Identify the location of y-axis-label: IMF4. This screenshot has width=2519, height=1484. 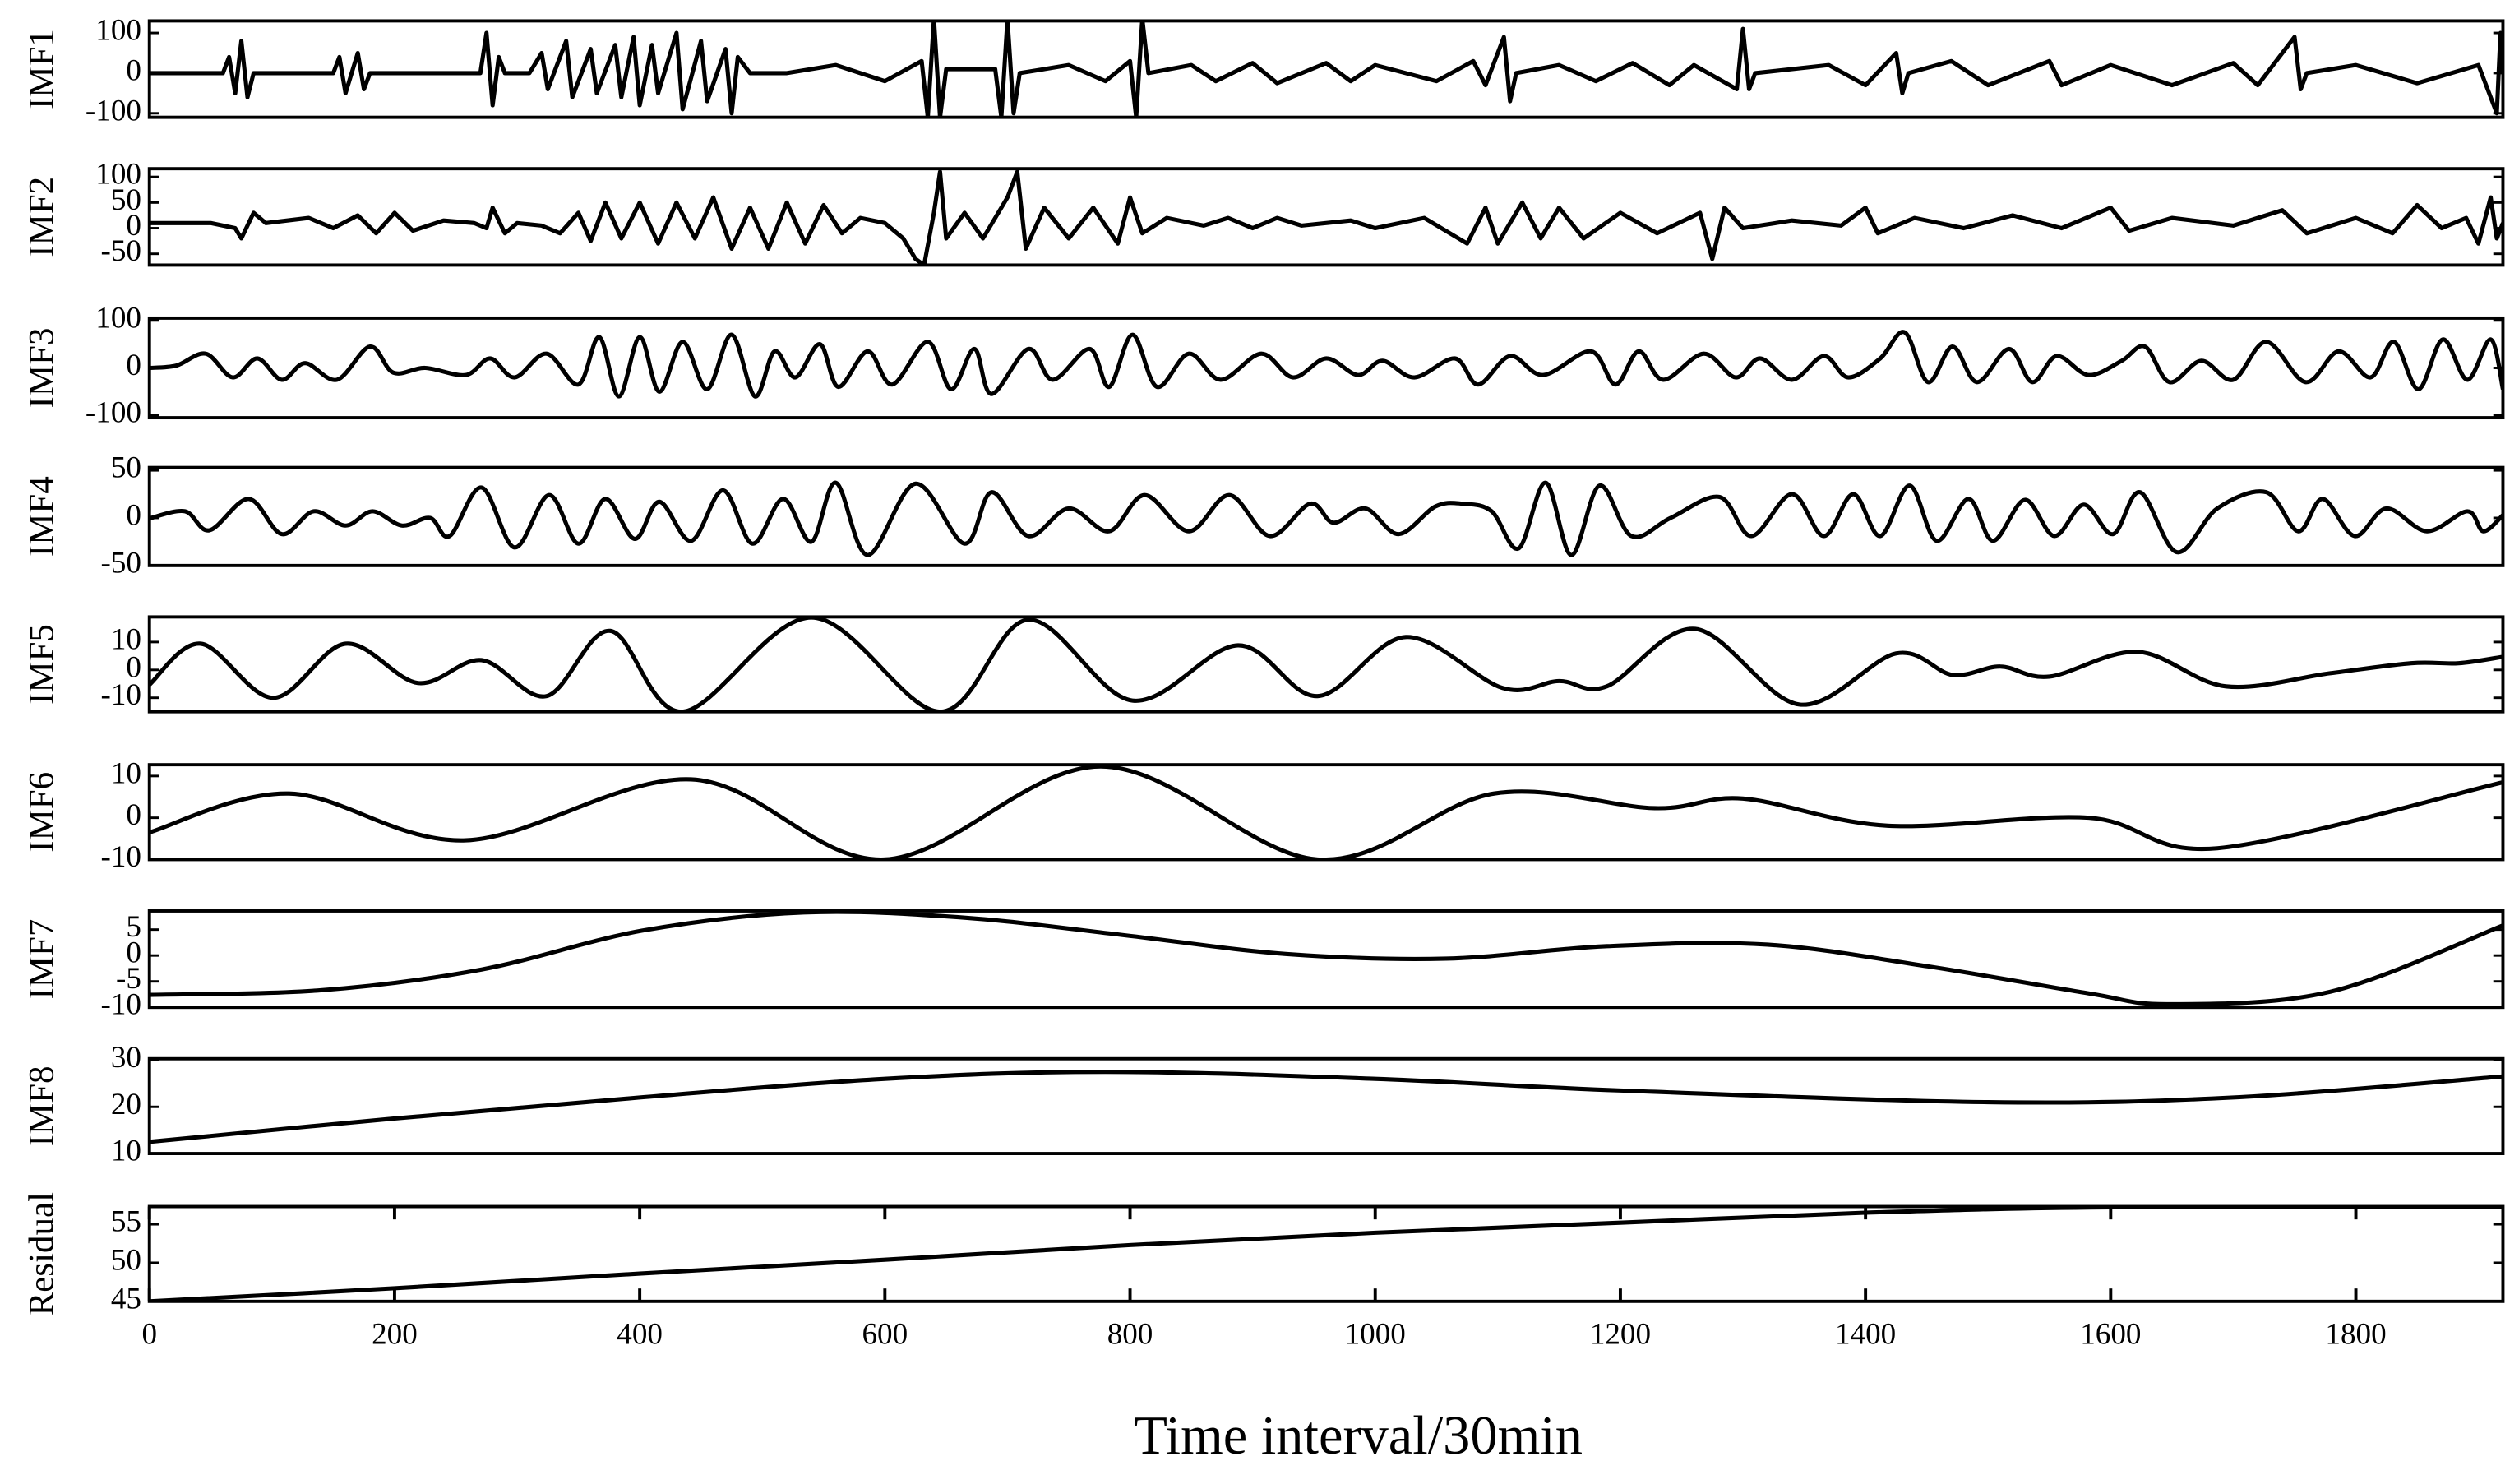
(42, 516).